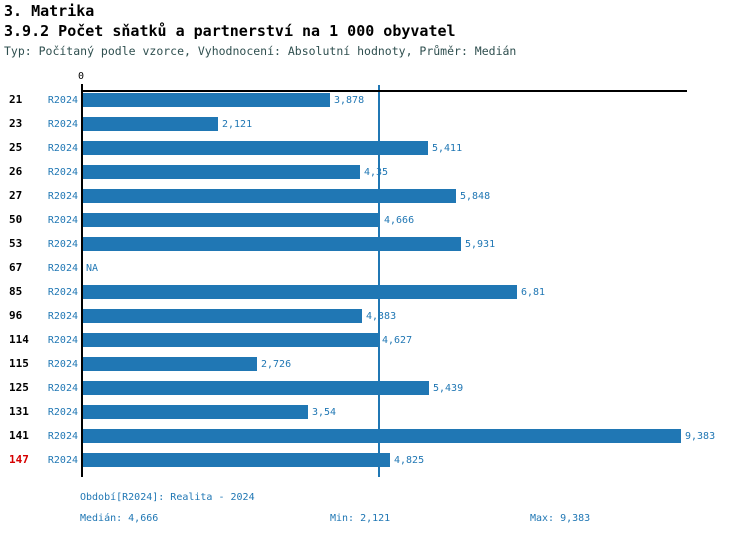 This screenshot has width=750, height=536. What do you see at coordinates (360, 518) in the screenshot?
I see `footer-min: Min: 2,121` at bounding box center [360, 518].